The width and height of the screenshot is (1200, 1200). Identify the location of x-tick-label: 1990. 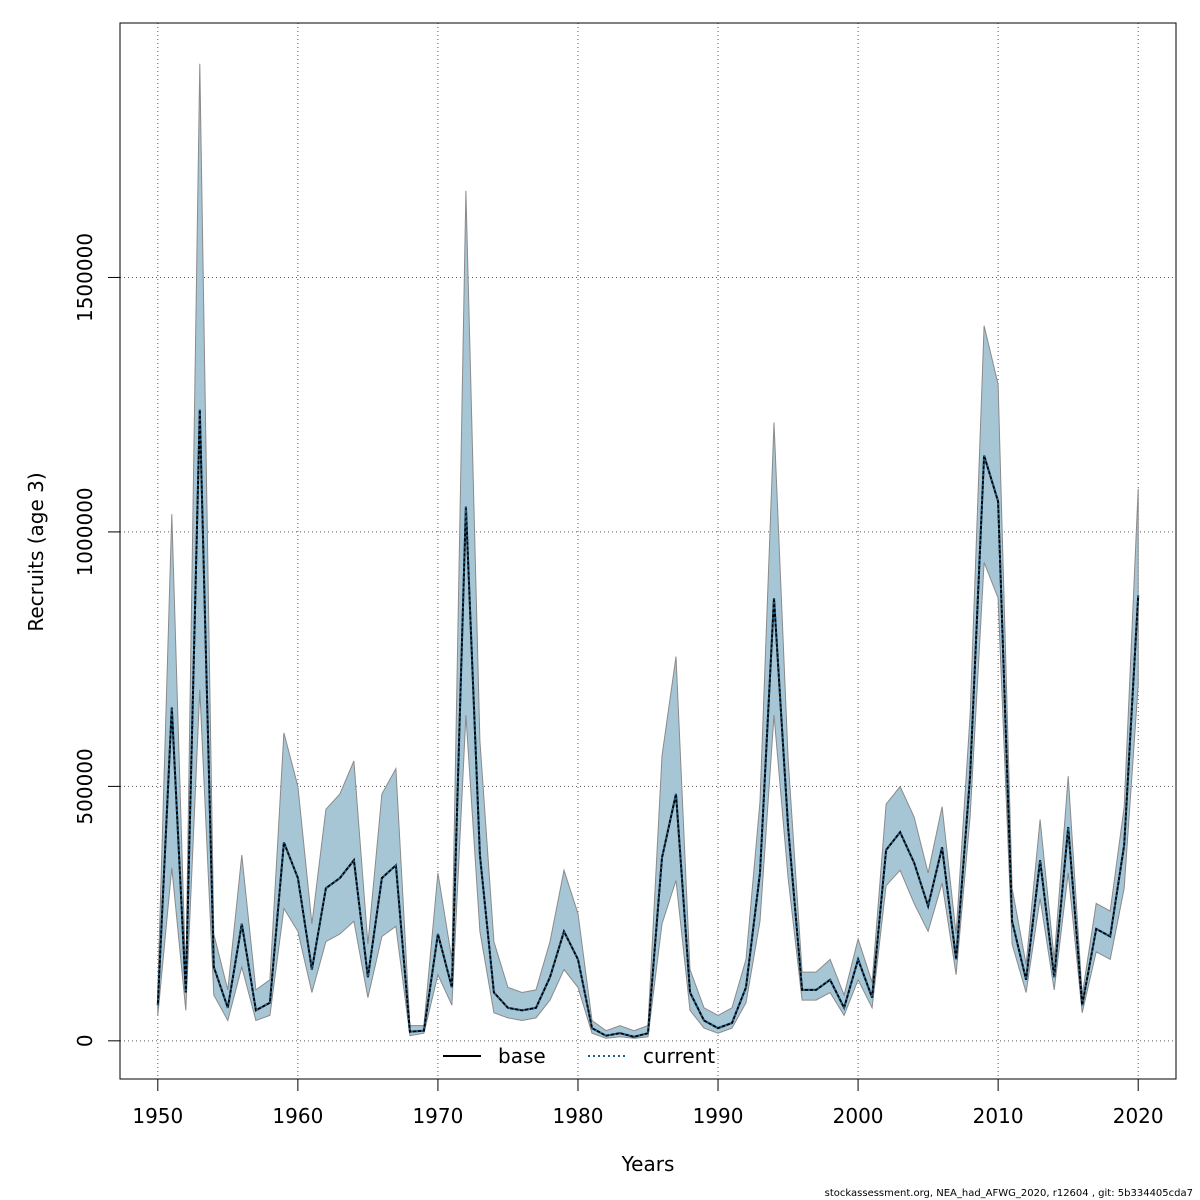
(718, 1116).